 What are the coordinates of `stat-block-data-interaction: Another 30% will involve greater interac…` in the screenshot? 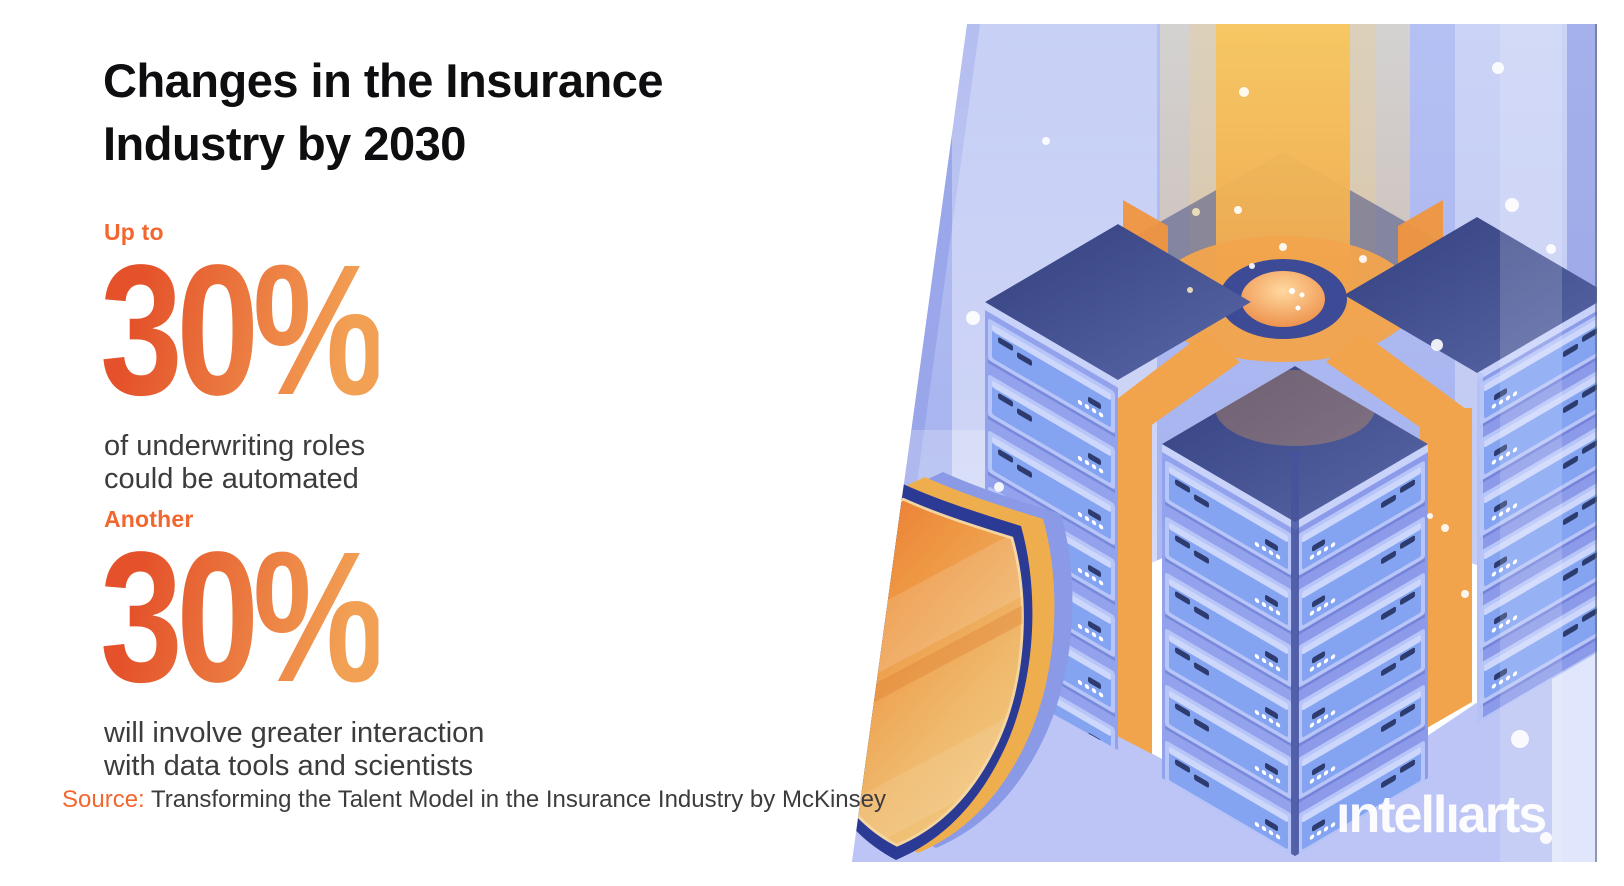 It's located at (292, 644).